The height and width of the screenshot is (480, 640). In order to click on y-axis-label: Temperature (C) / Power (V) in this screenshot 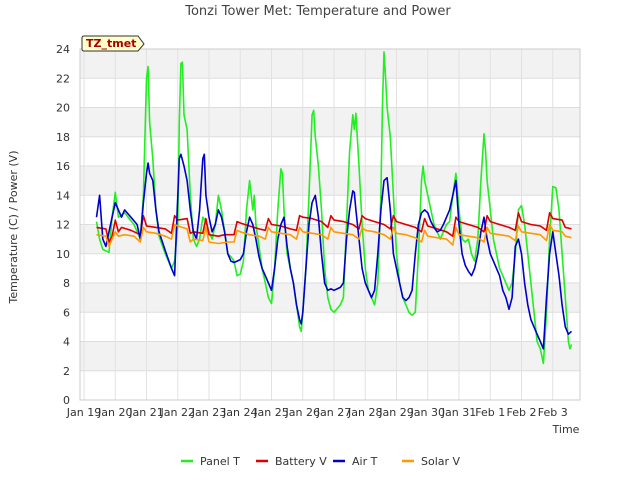, I will do `click(13, 227)`.